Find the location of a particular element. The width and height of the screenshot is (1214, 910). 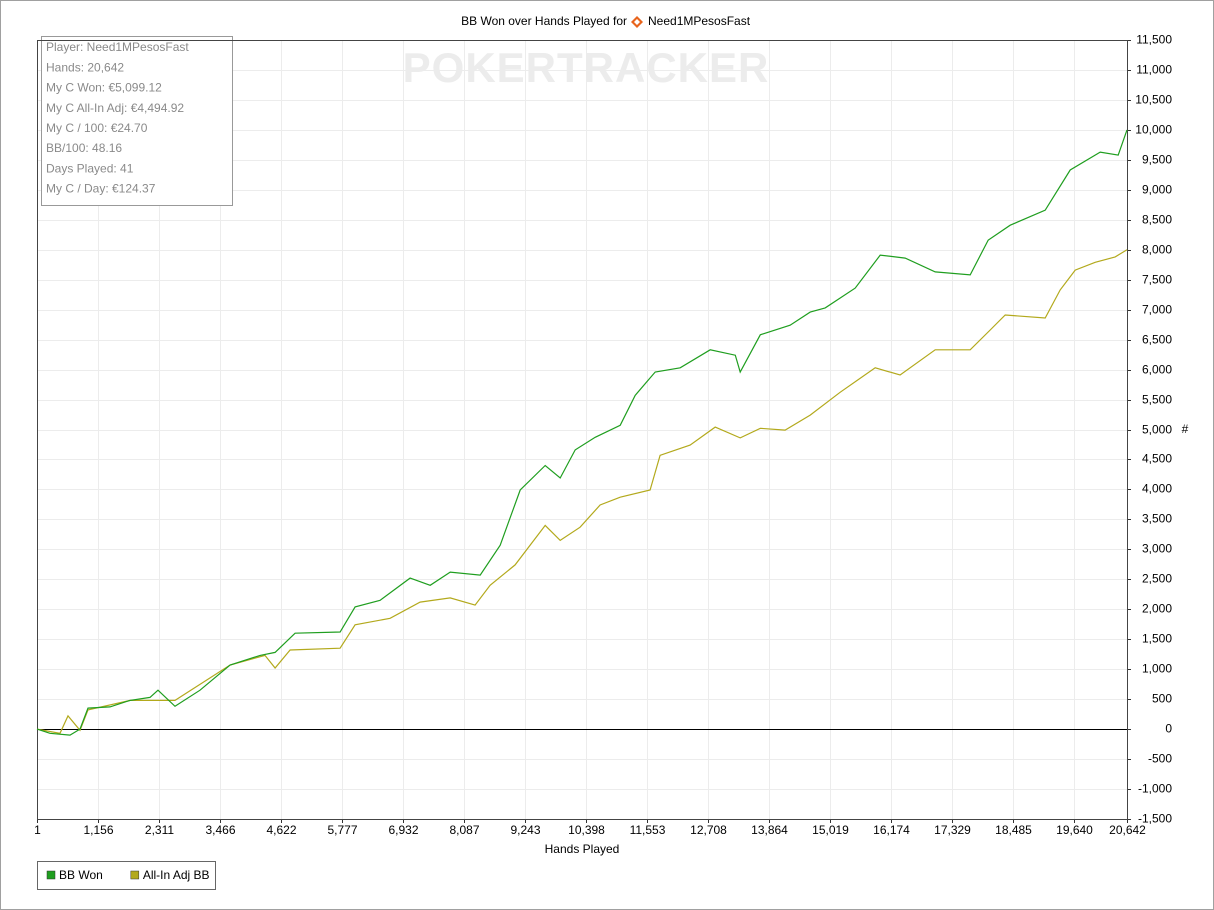

y-tick-label: 500 is located at coordinates (1162, 699).